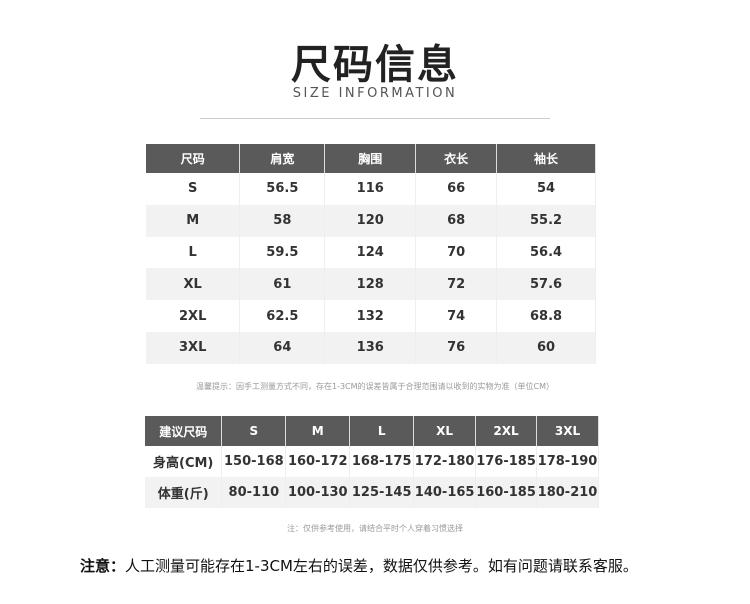 This screenshot has height=604, width=750. Describe the element at coordinates (456, 189) in the screenshot. I see `table-cell: 66` at that location.